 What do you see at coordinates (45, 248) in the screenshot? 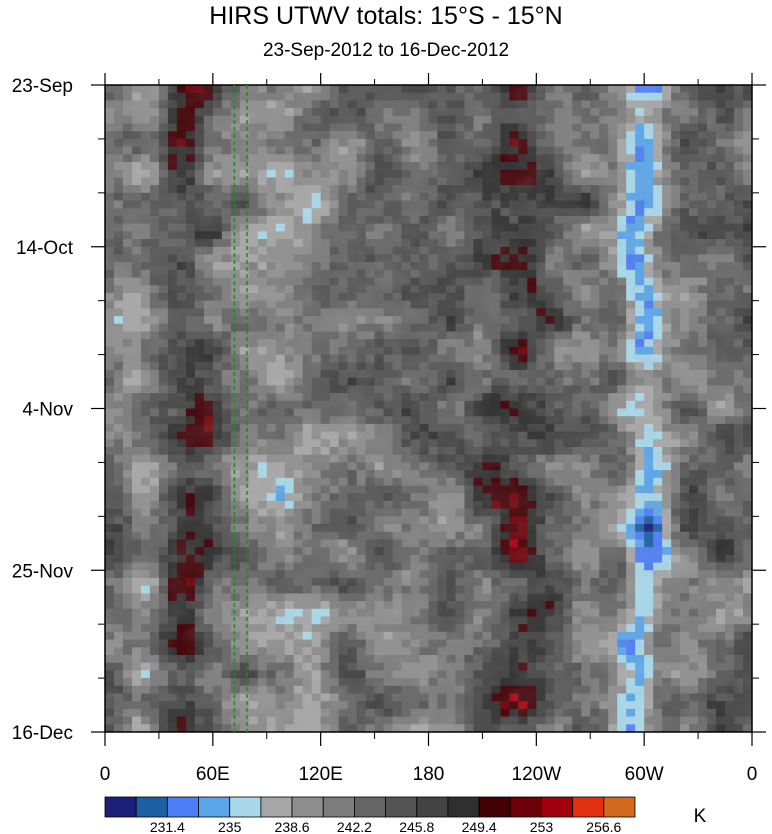
I see `y-tick-label: 14-Oct` at bounding box center [45, 248].